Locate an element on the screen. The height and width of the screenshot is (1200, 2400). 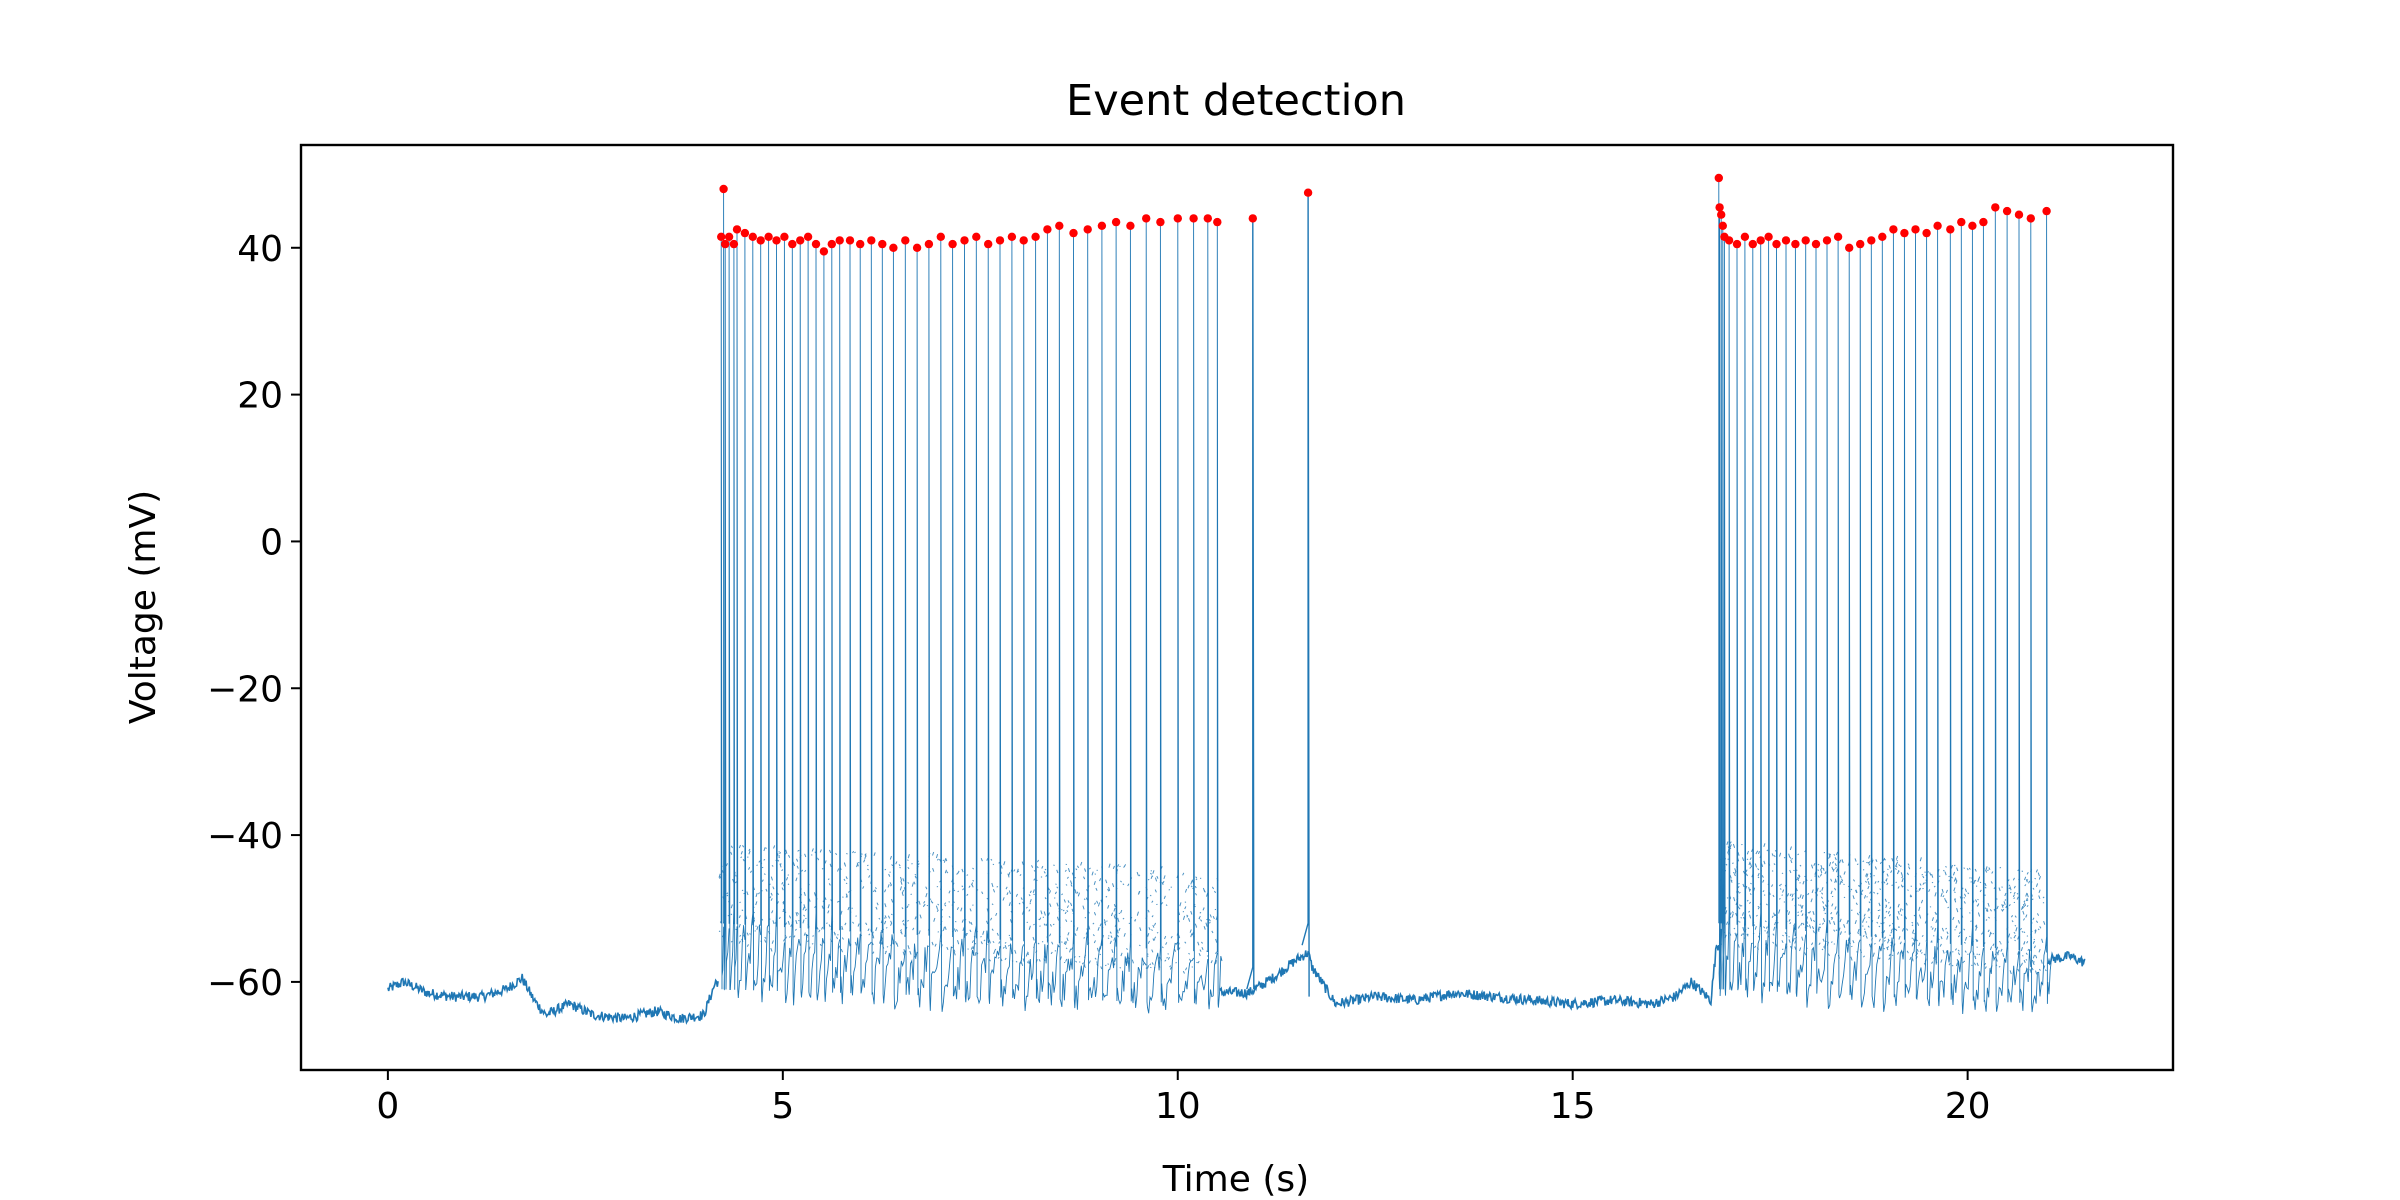
x-axis: 0 5 10 15 20 is located at coordinates (1183, 1098).